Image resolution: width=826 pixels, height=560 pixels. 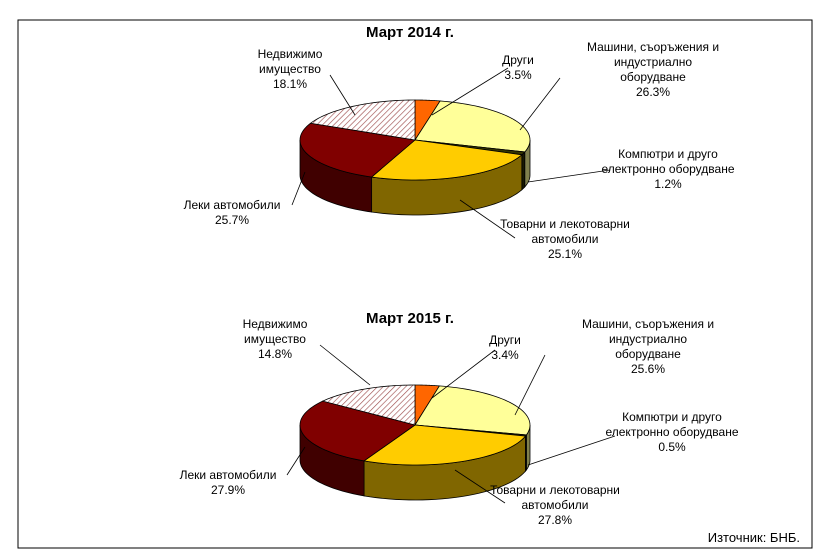 What do you see at coordinates (753, 537) in the screenshot?
I see `source: Източник: БНБ.` at bounding box center [753, 537].